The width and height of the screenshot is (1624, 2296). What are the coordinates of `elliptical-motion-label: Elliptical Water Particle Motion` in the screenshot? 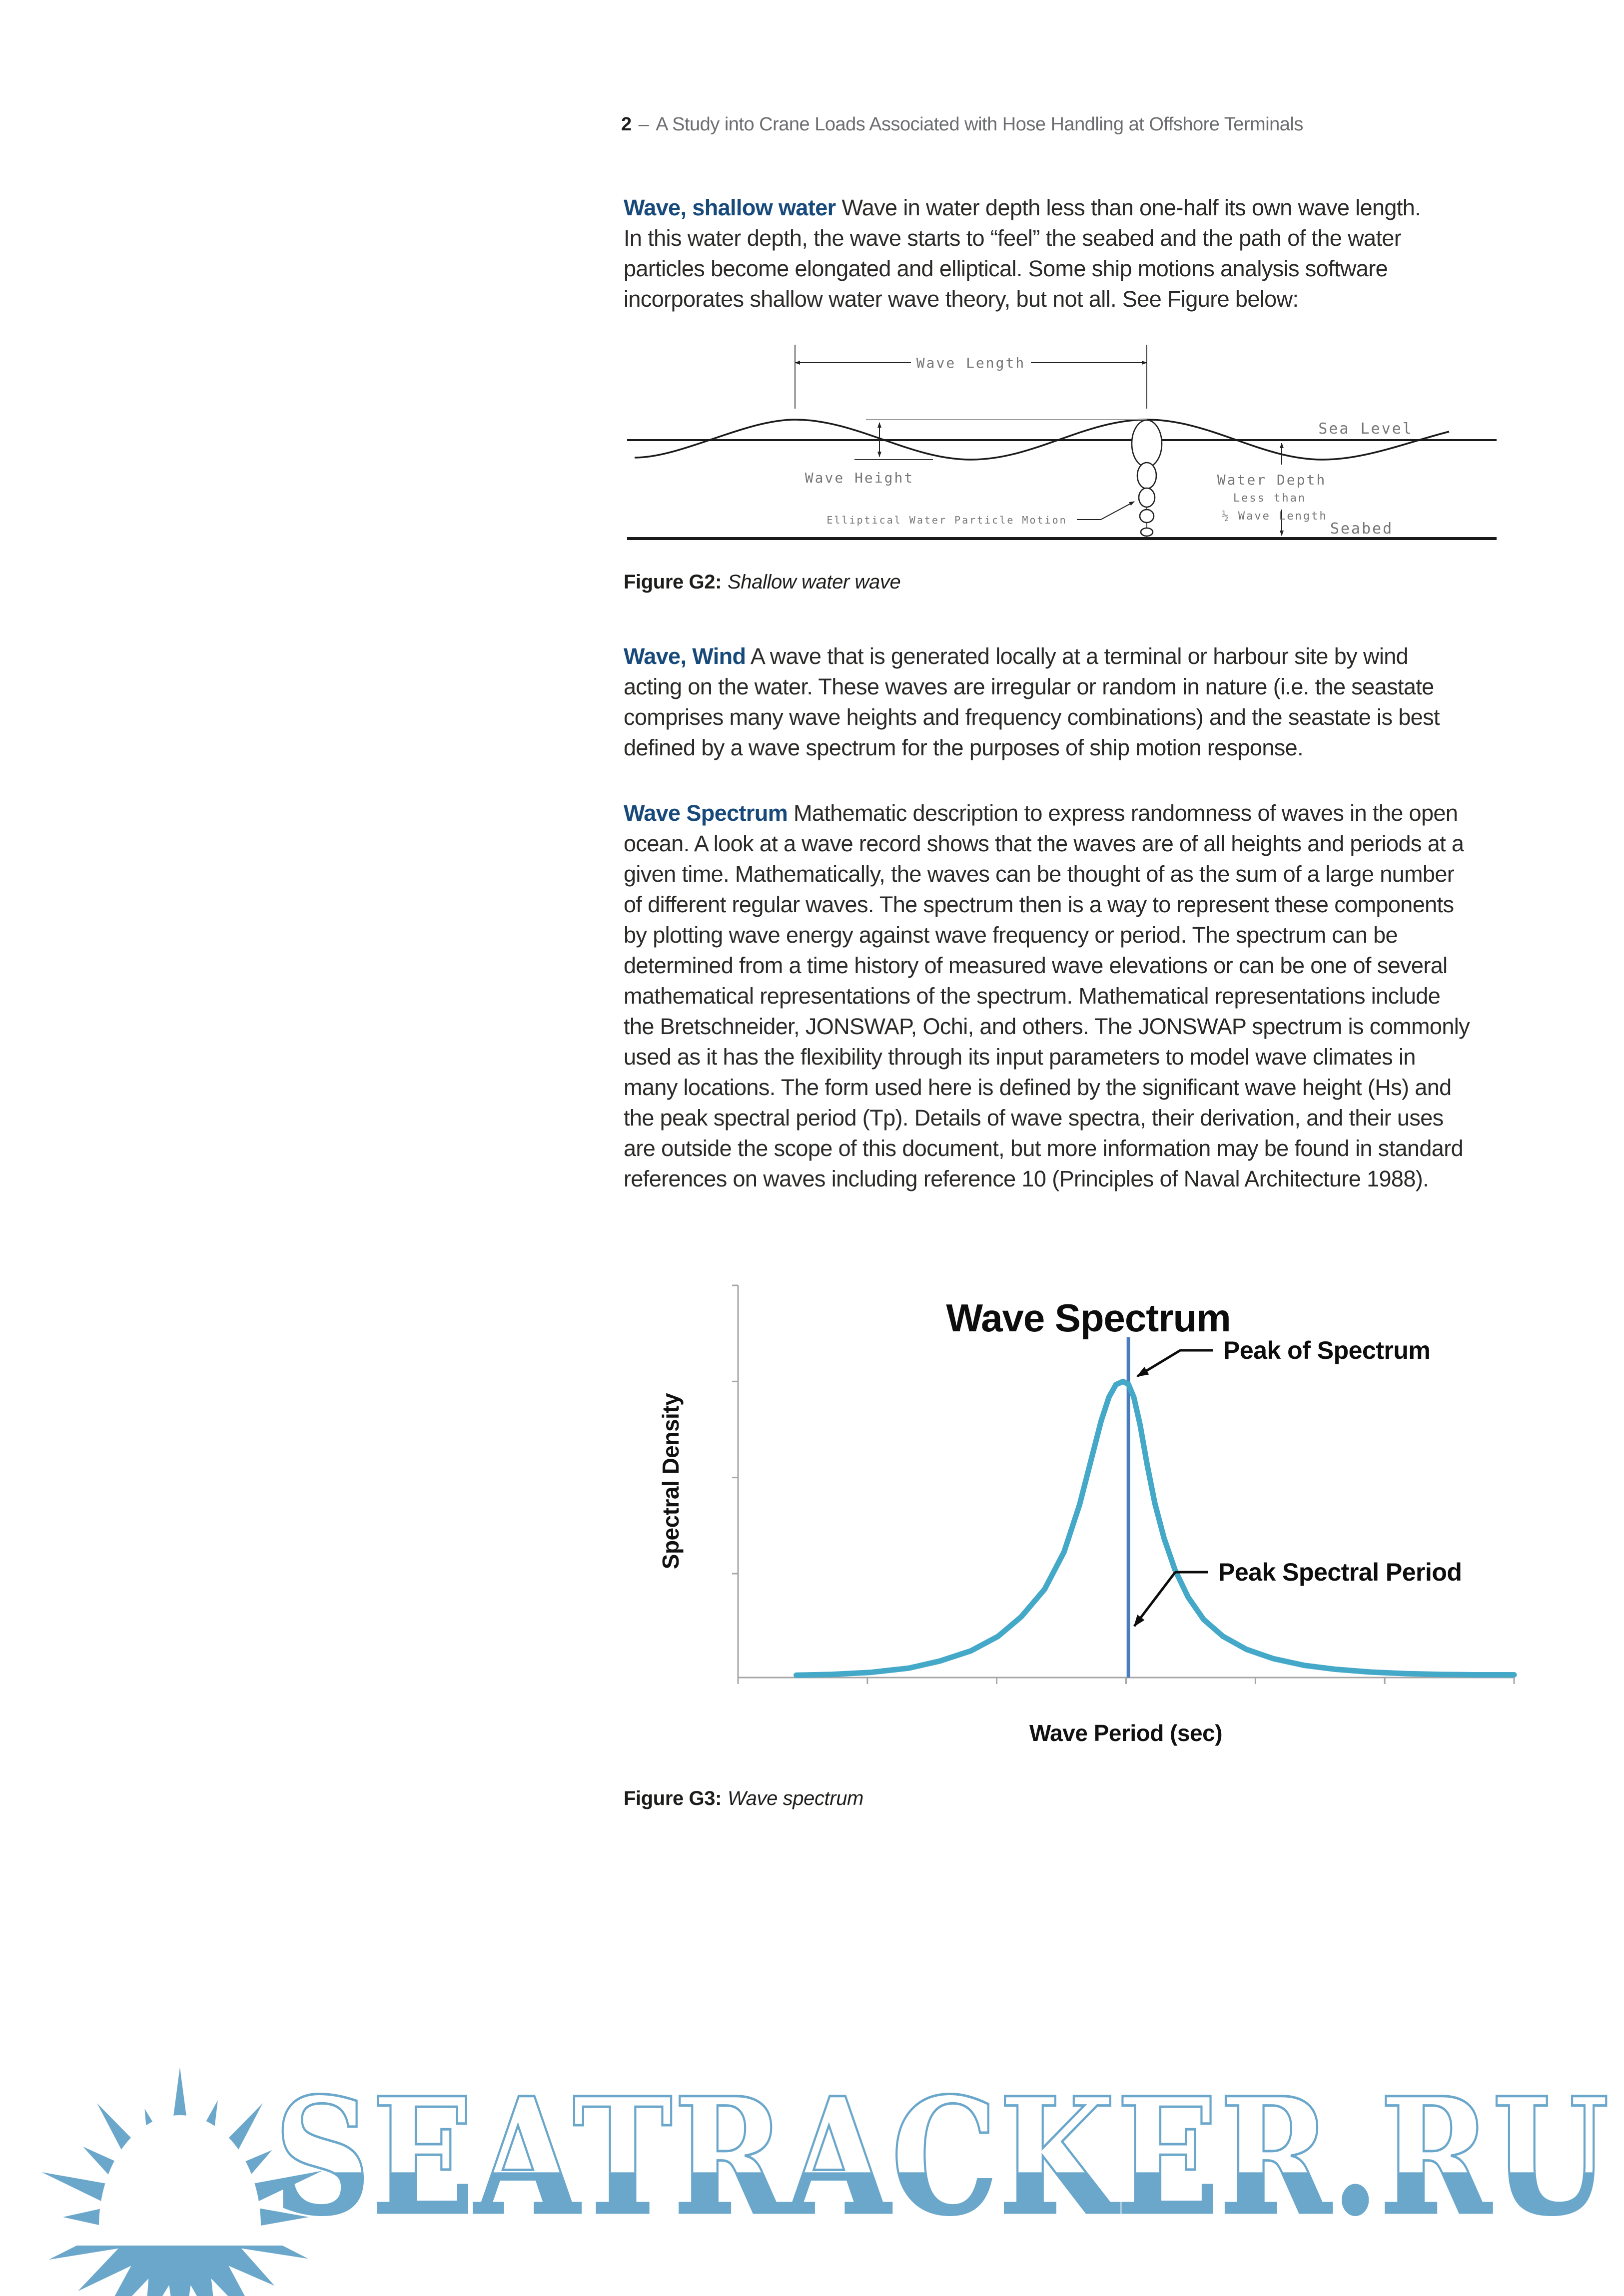 It's located at (947, 520).